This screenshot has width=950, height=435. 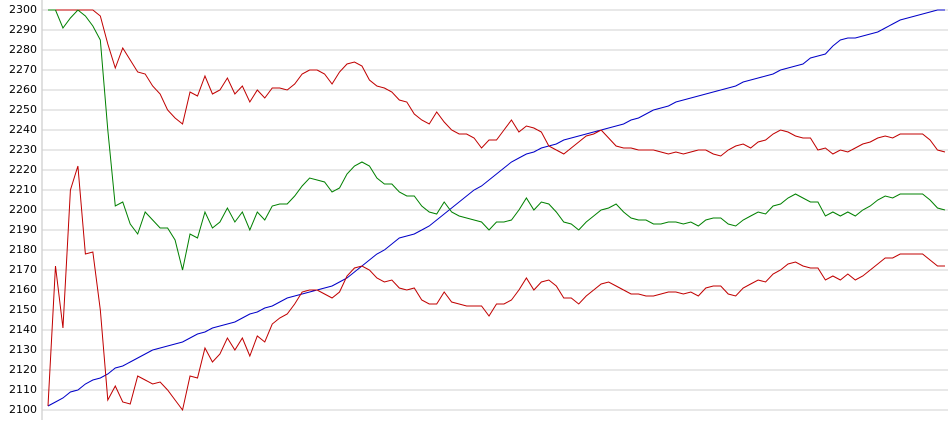 I want to click on y-tick-label: 2130, so click(x=23, y=349).